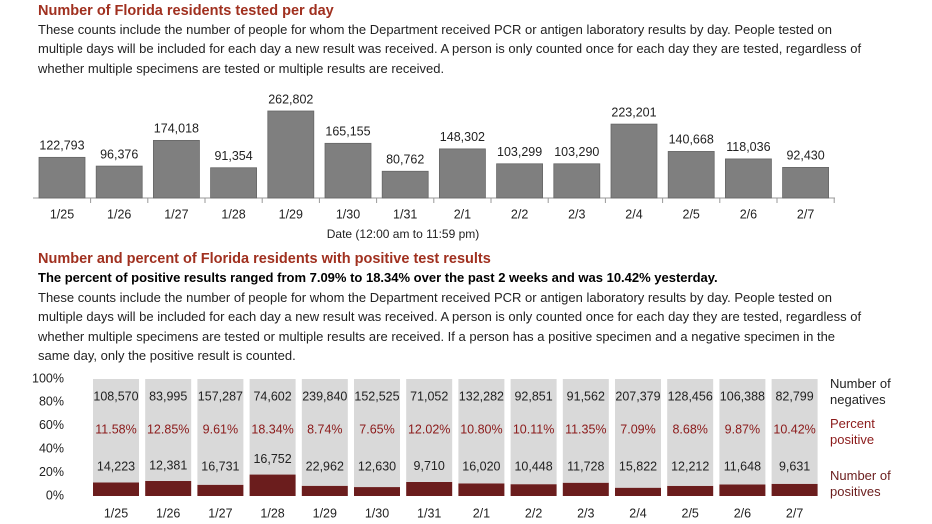  What do you see at coordinates (220, 396) in the screenshot?
I see `data-label: 157,287` at bounding box center [220, 396].